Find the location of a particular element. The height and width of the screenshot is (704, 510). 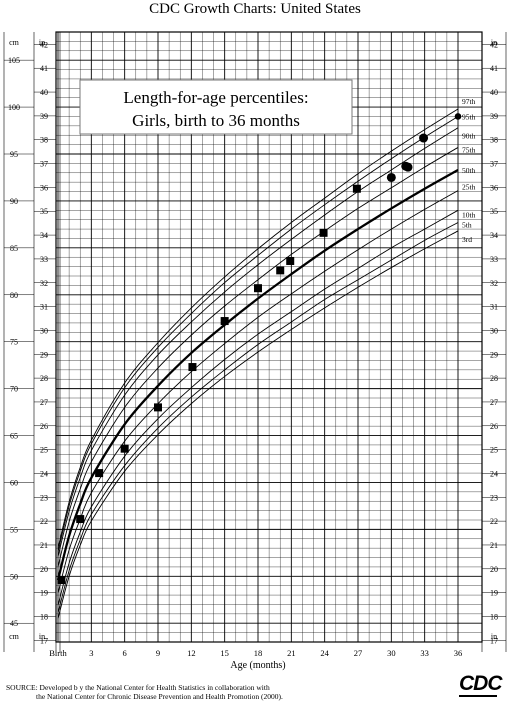

in-tick-label-left: 26 is located at coordinates (44, 426).